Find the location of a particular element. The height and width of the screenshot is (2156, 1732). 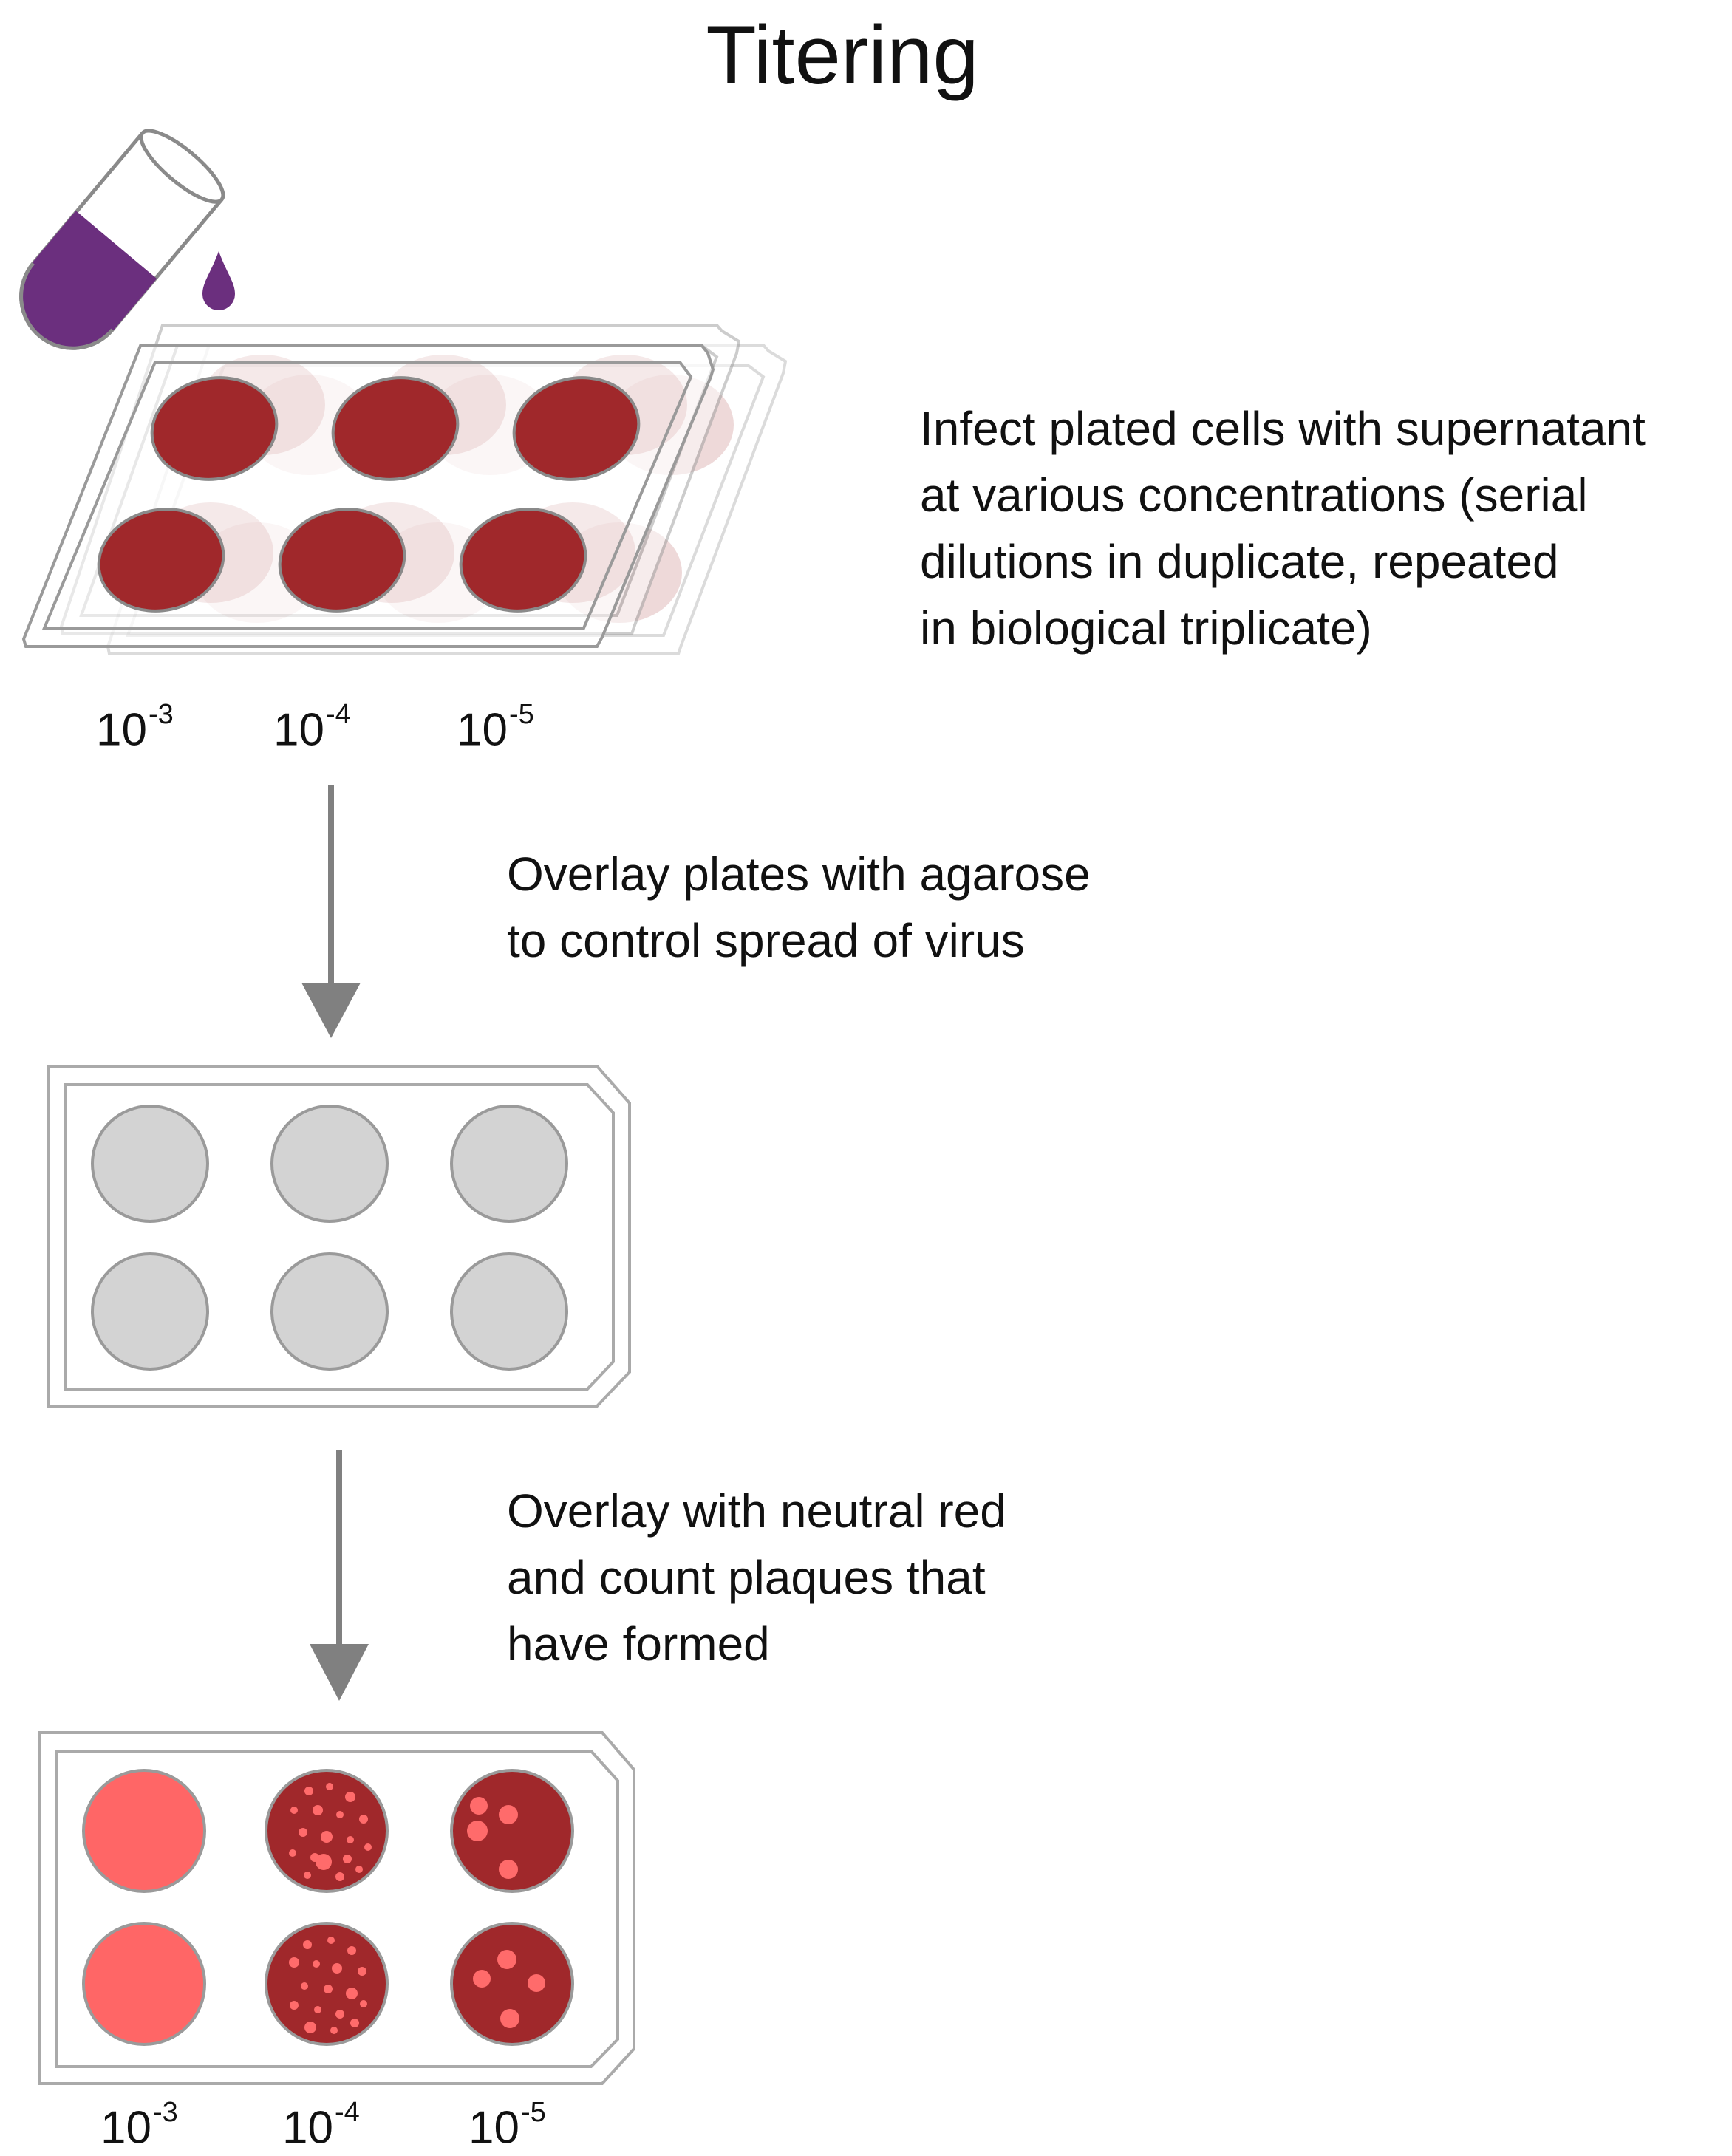

pouring-tube-icon is located at coordinates (122, 239).